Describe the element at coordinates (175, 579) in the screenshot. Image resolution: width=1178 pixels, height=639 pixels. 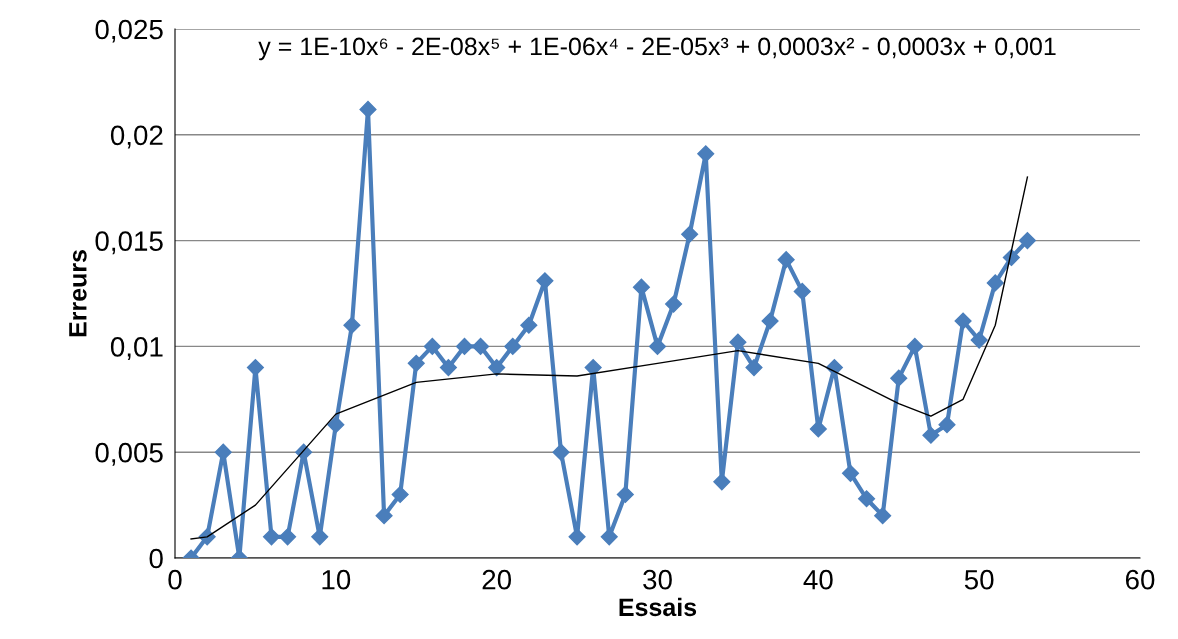
I see `x-tick-label: 0` at that location.